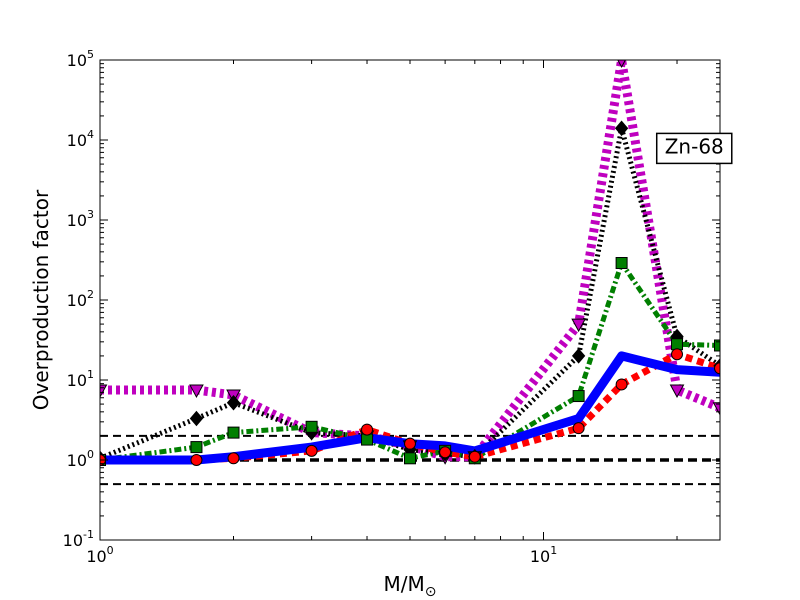  What do you see at coordinates (41, 299) in the screenshot?
I see `y-axis-label: Overproduction factor` at bounding box center [41, 299].